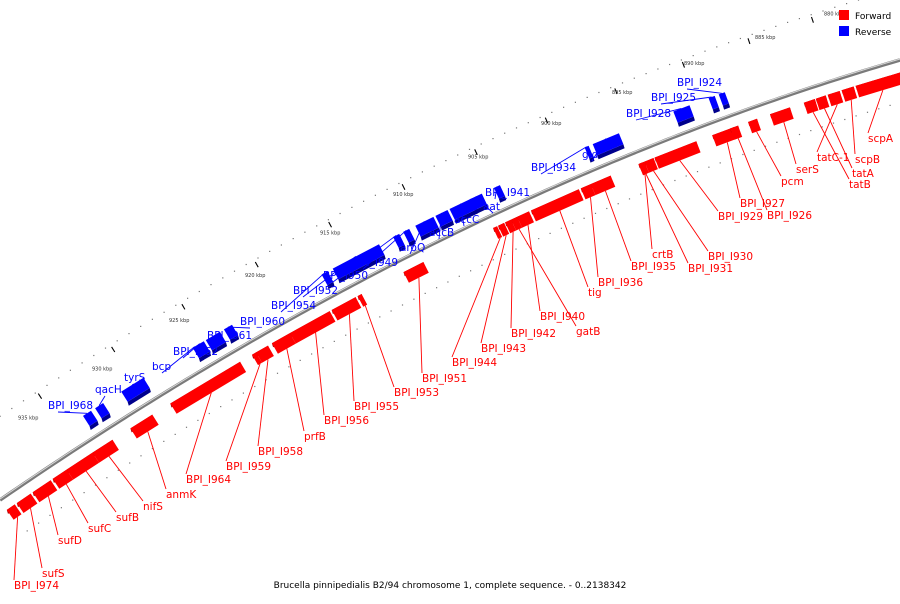 This screenshot has width=900, height=604. What do you see at coordinates (677, 155) in the screenshot?
I see `gene-BPI_I929` at bounding box center [677, 155].